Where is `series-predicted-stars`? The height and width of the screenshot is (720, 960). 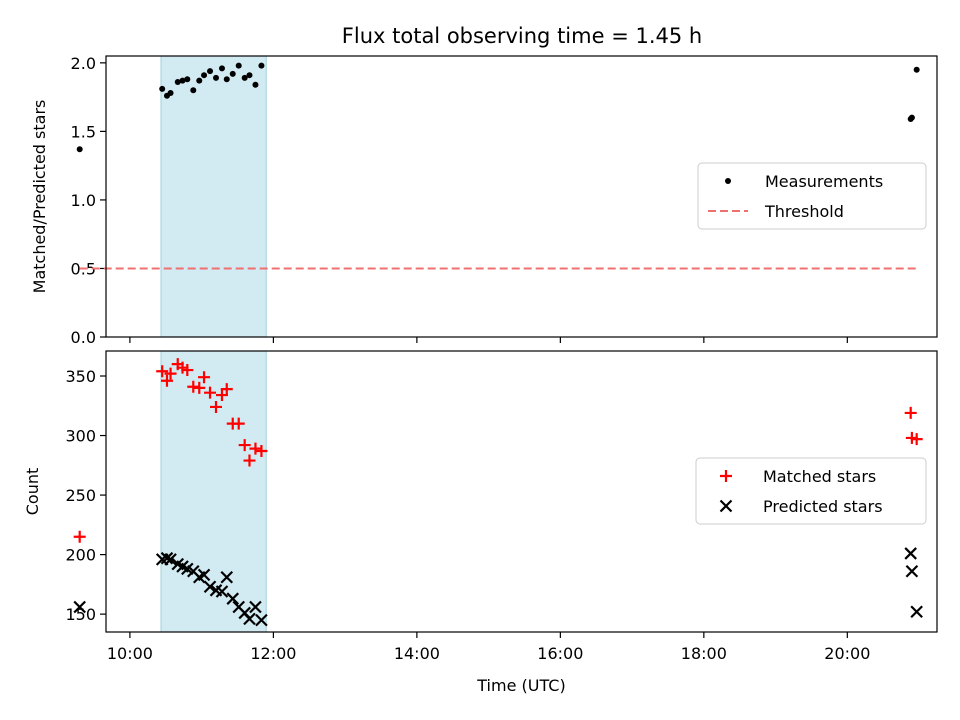 series-predicted-stars is located at coordinates (498, 587).